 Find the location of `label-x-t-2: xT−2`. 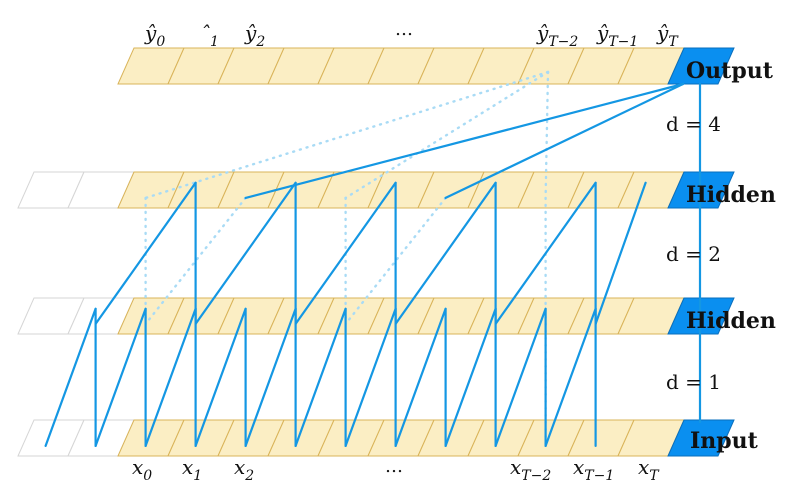

label-x-t-2: xT−2 is located at coordinates (530, 469).